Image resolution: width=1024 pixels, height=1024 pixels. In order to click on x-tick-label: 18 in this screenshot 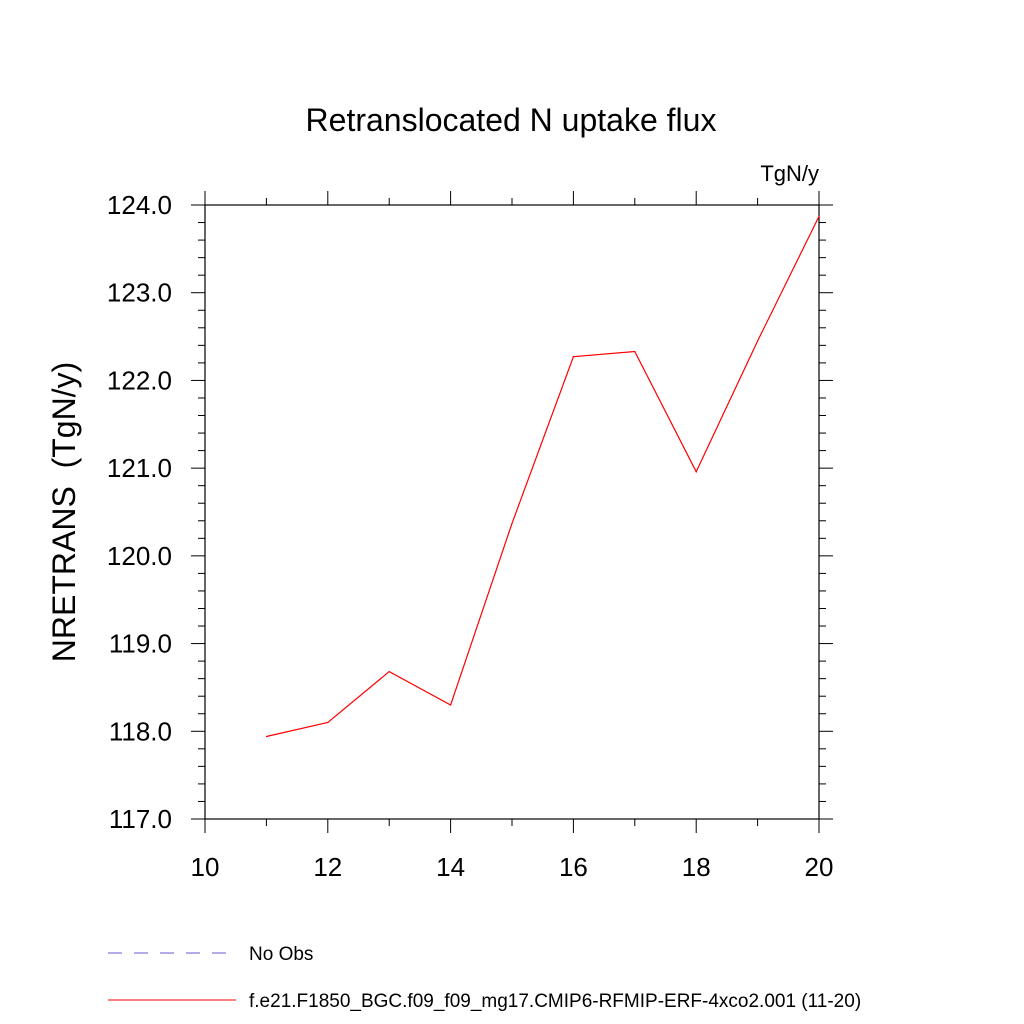, I will do `click(696, 867)`.